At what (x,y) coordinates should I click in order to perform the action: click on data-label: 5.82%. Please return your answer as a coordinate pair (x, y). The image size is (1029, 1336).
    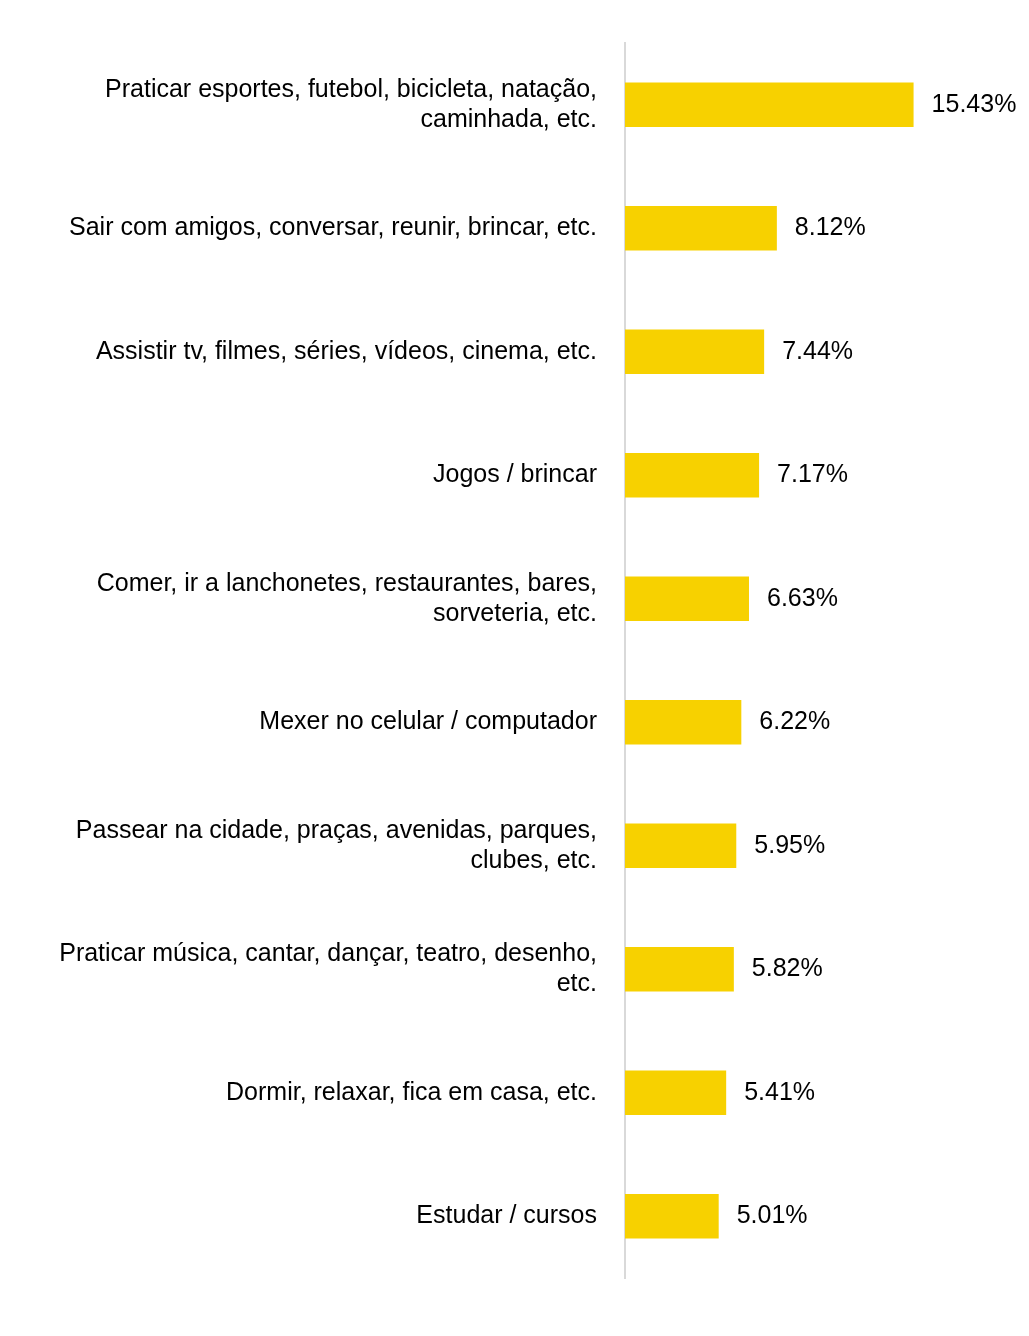
    Looking at the image, I should click on (787, 967).